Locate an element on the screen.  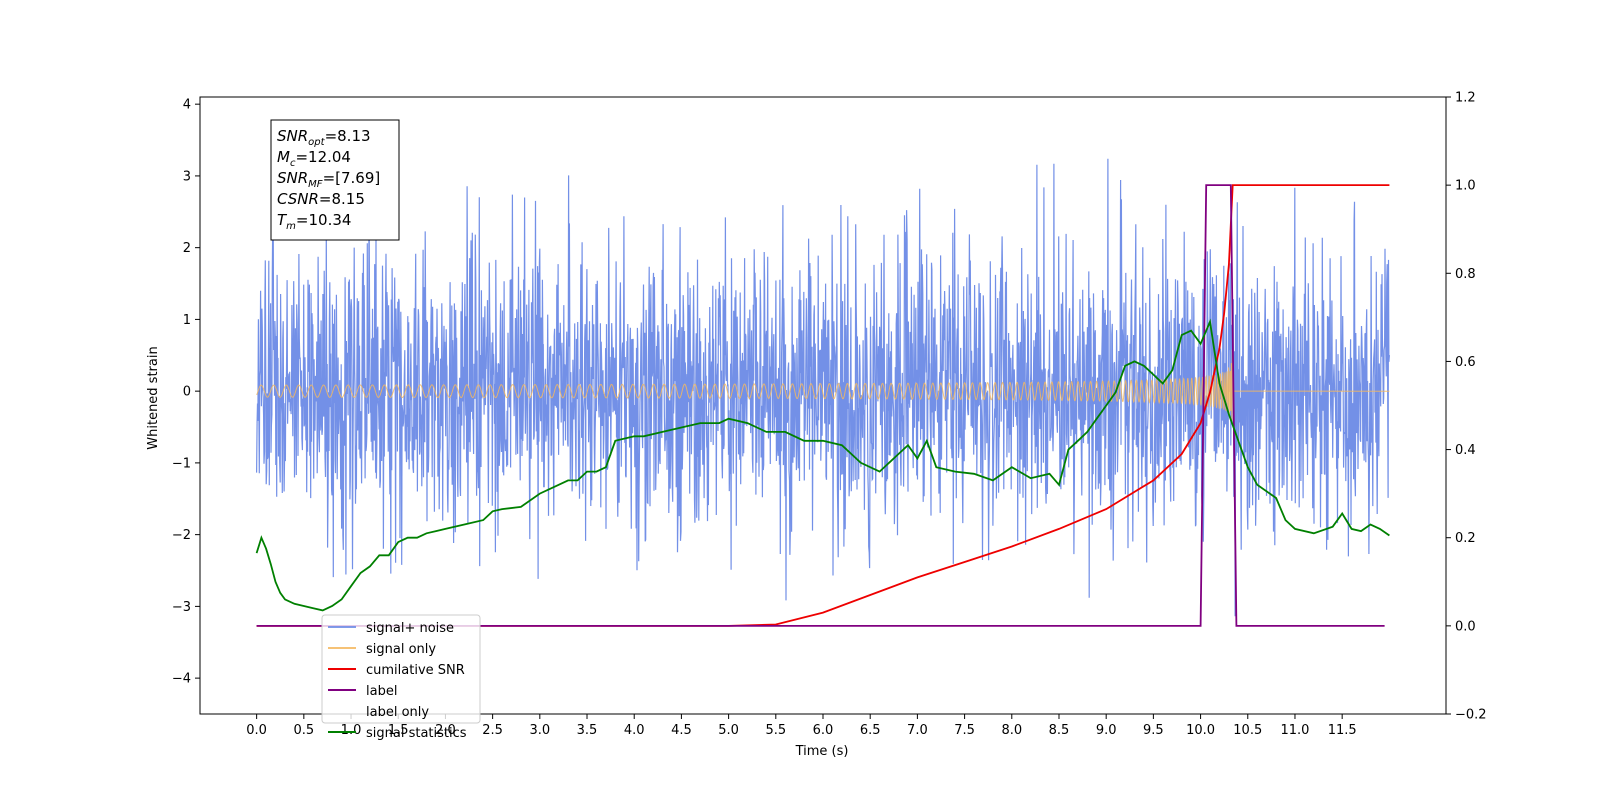
info-symbol: CSNR is located at coordinates (298, 199).